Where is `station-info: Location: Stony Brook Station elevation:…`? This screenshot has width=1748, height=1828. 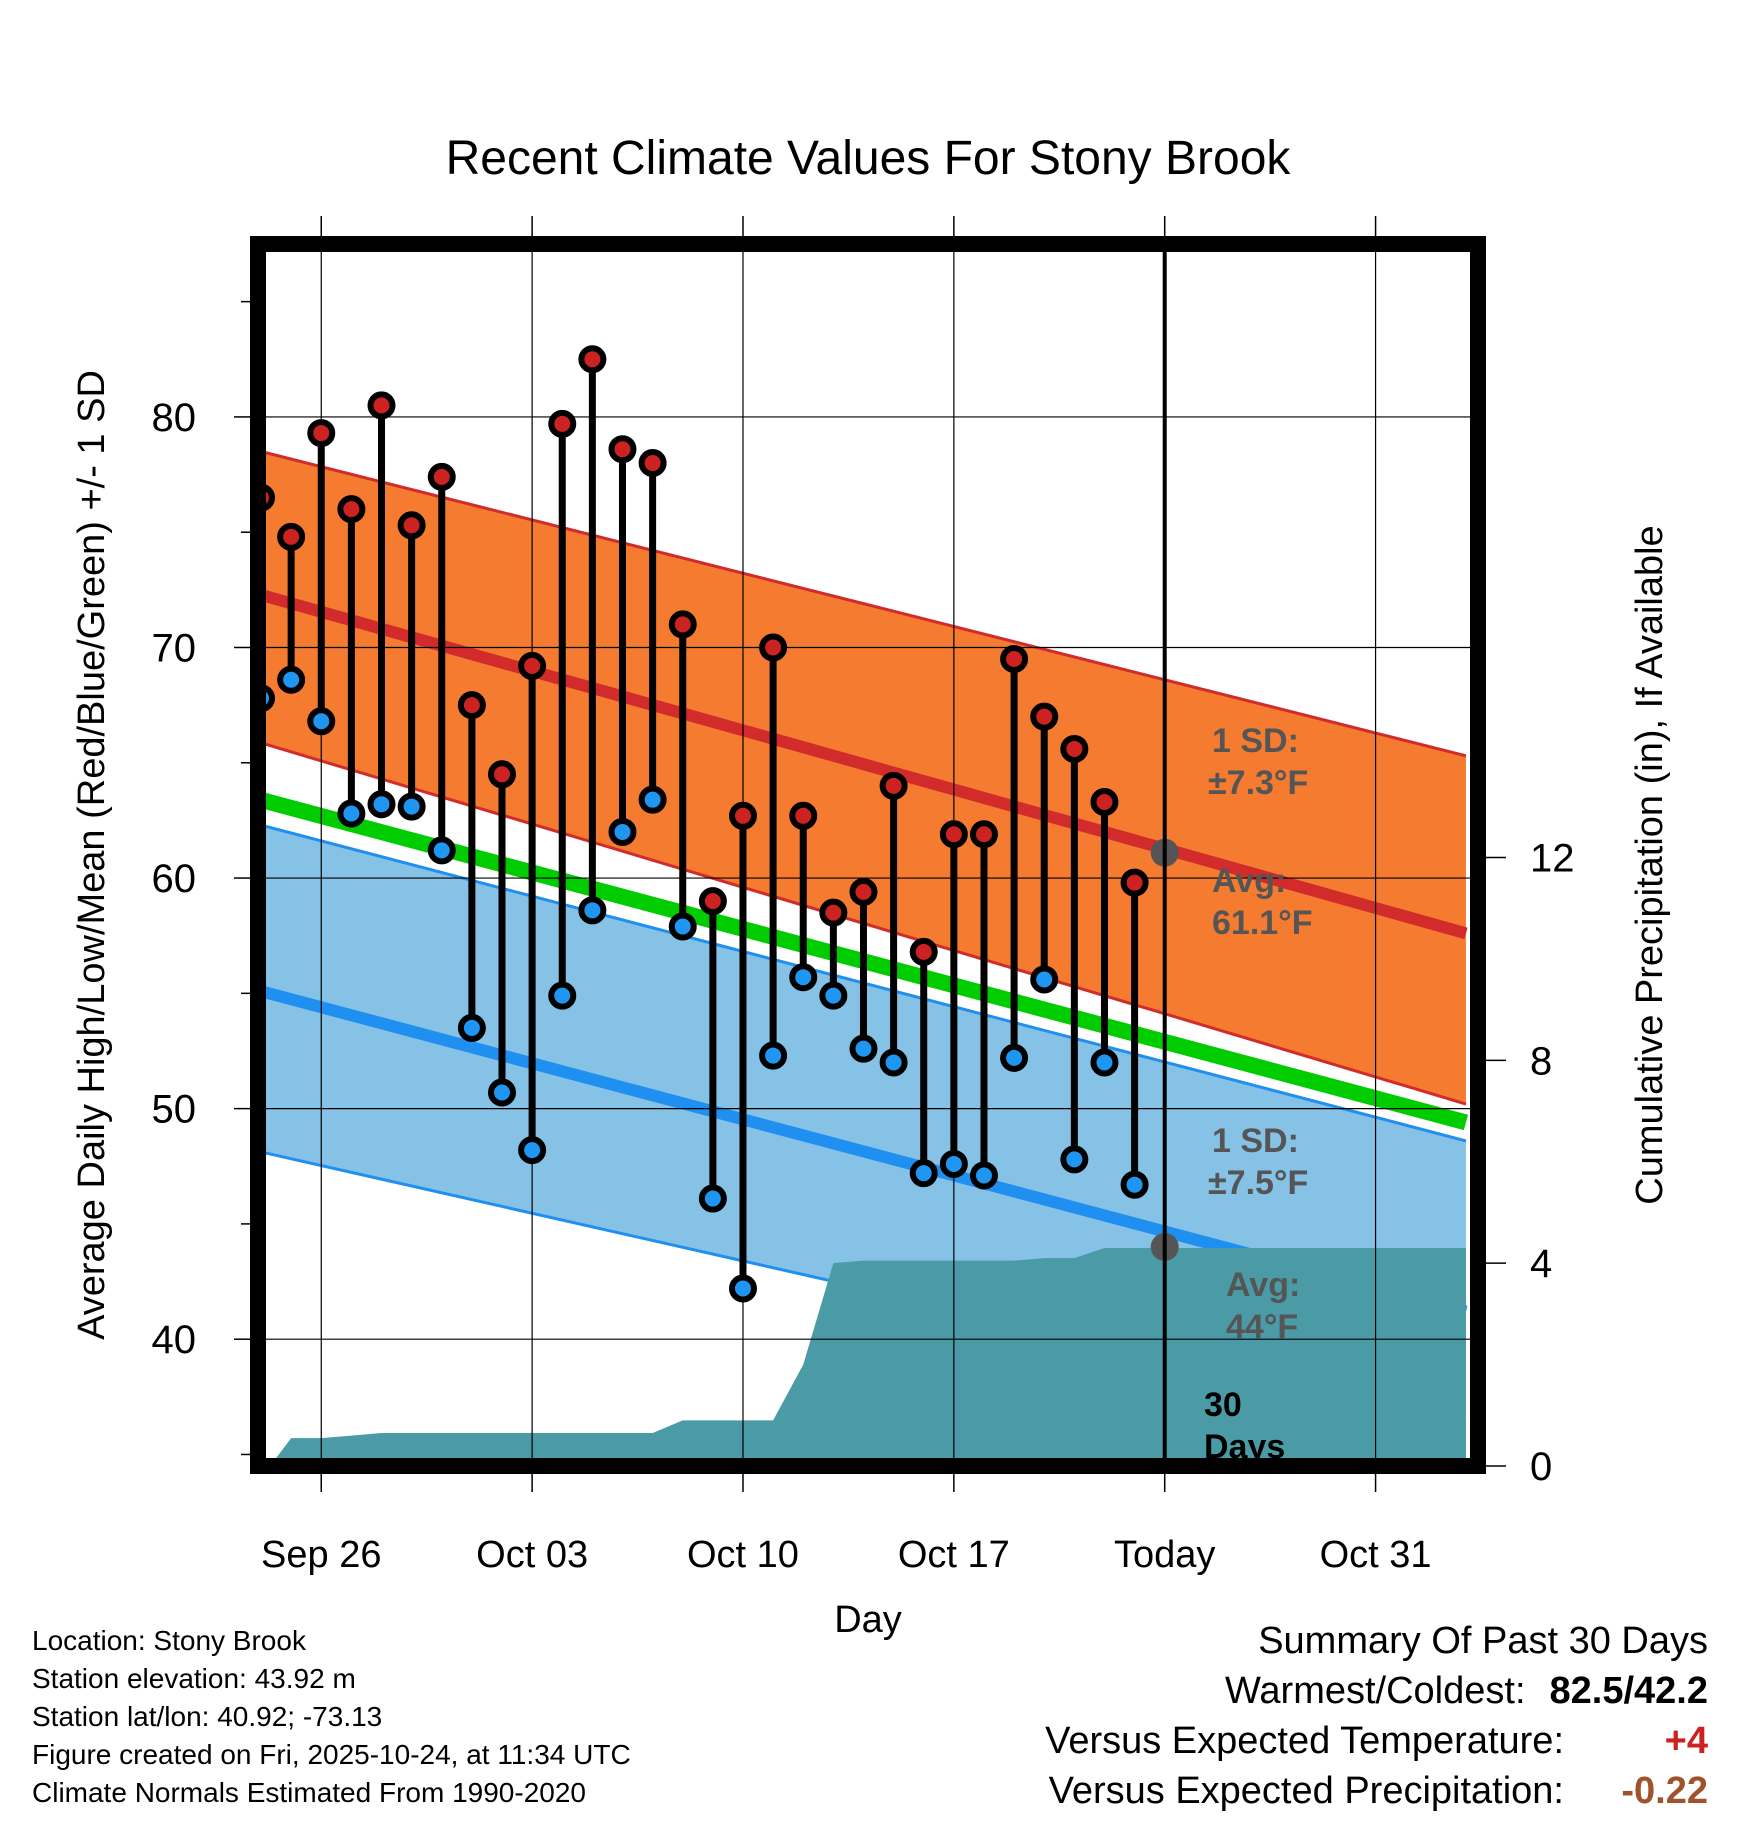
station-info: Location: Stony Brook Station elevation:… is located at coordinates (331, 1717).